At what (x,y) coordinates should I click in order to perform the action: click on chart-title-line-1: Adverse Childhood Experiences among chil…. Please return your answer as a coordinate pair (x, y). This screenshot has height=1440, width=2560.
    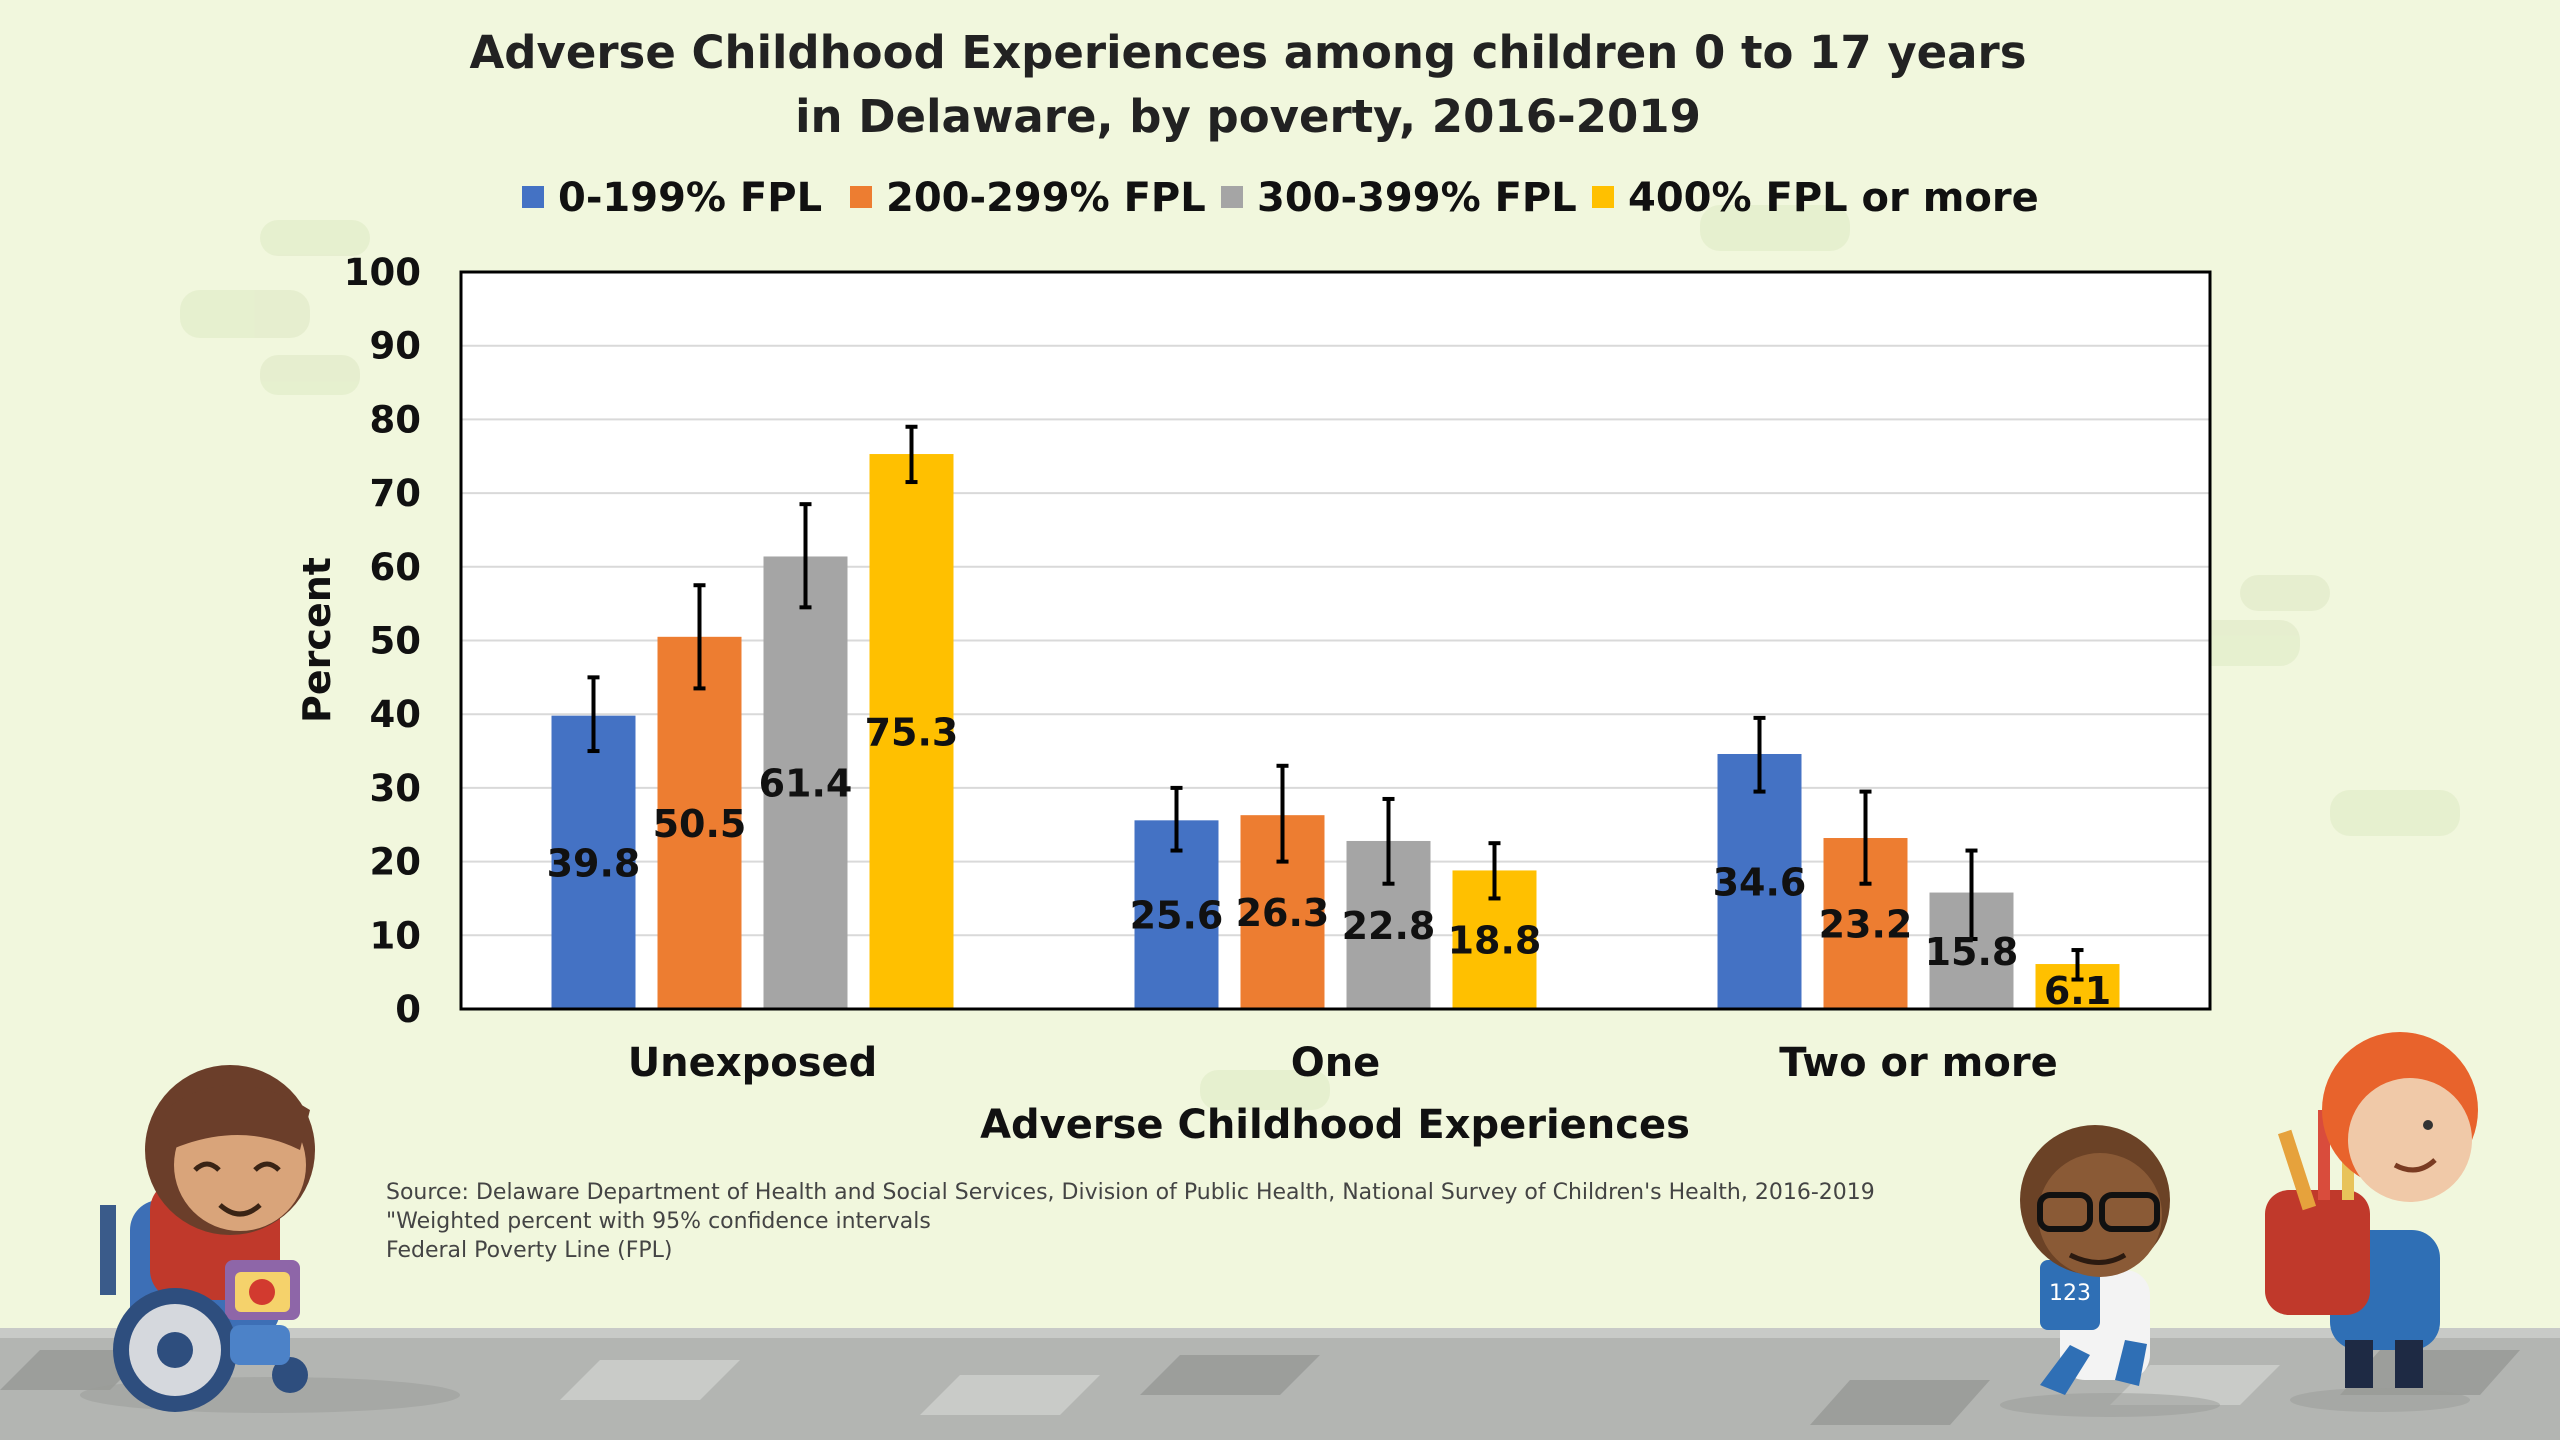
    Looking at the image, I should click on (1247, 52).